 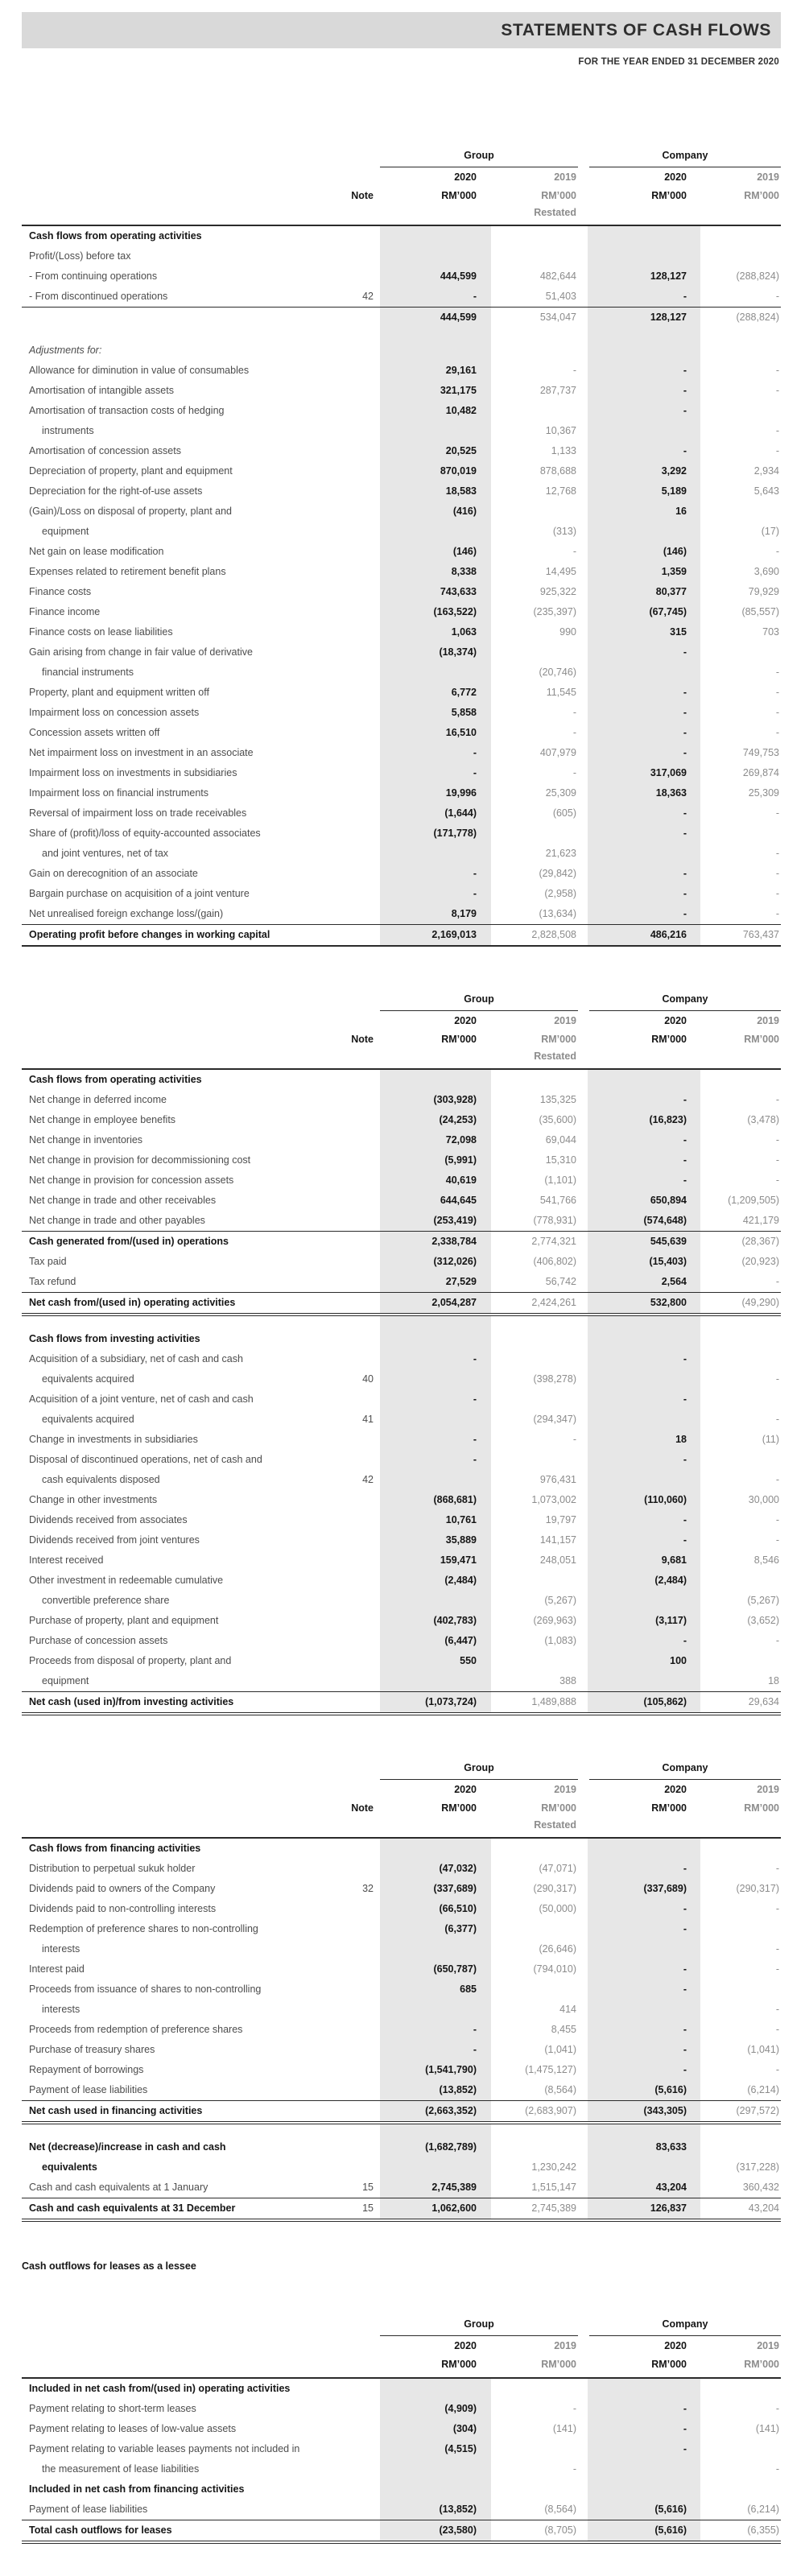 I want to click on value-group-2020: 2,338,784, so click(x=435, y=1242).